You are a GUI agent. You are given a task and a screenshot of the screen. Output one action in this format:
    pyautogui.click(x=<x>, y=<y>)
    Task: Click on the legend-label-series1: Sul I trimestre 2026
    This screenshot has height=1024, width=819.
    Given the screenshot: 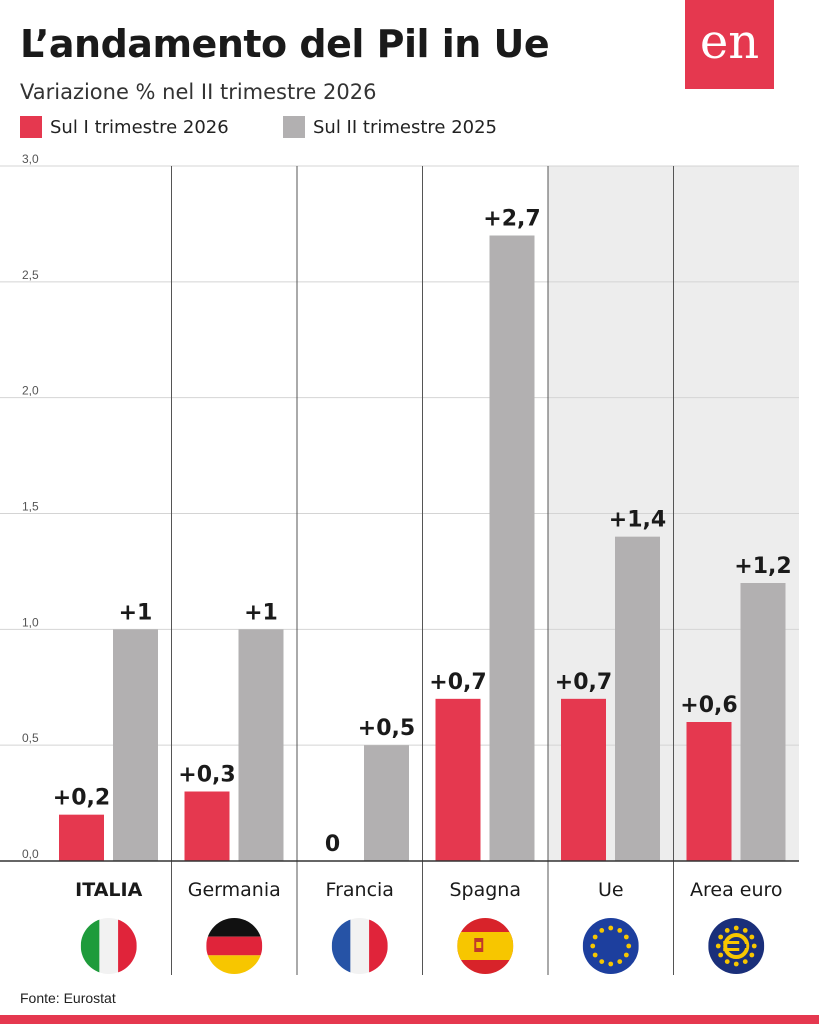 What is the action you would take?
    pyautogui.click(x=139, y=127)
    